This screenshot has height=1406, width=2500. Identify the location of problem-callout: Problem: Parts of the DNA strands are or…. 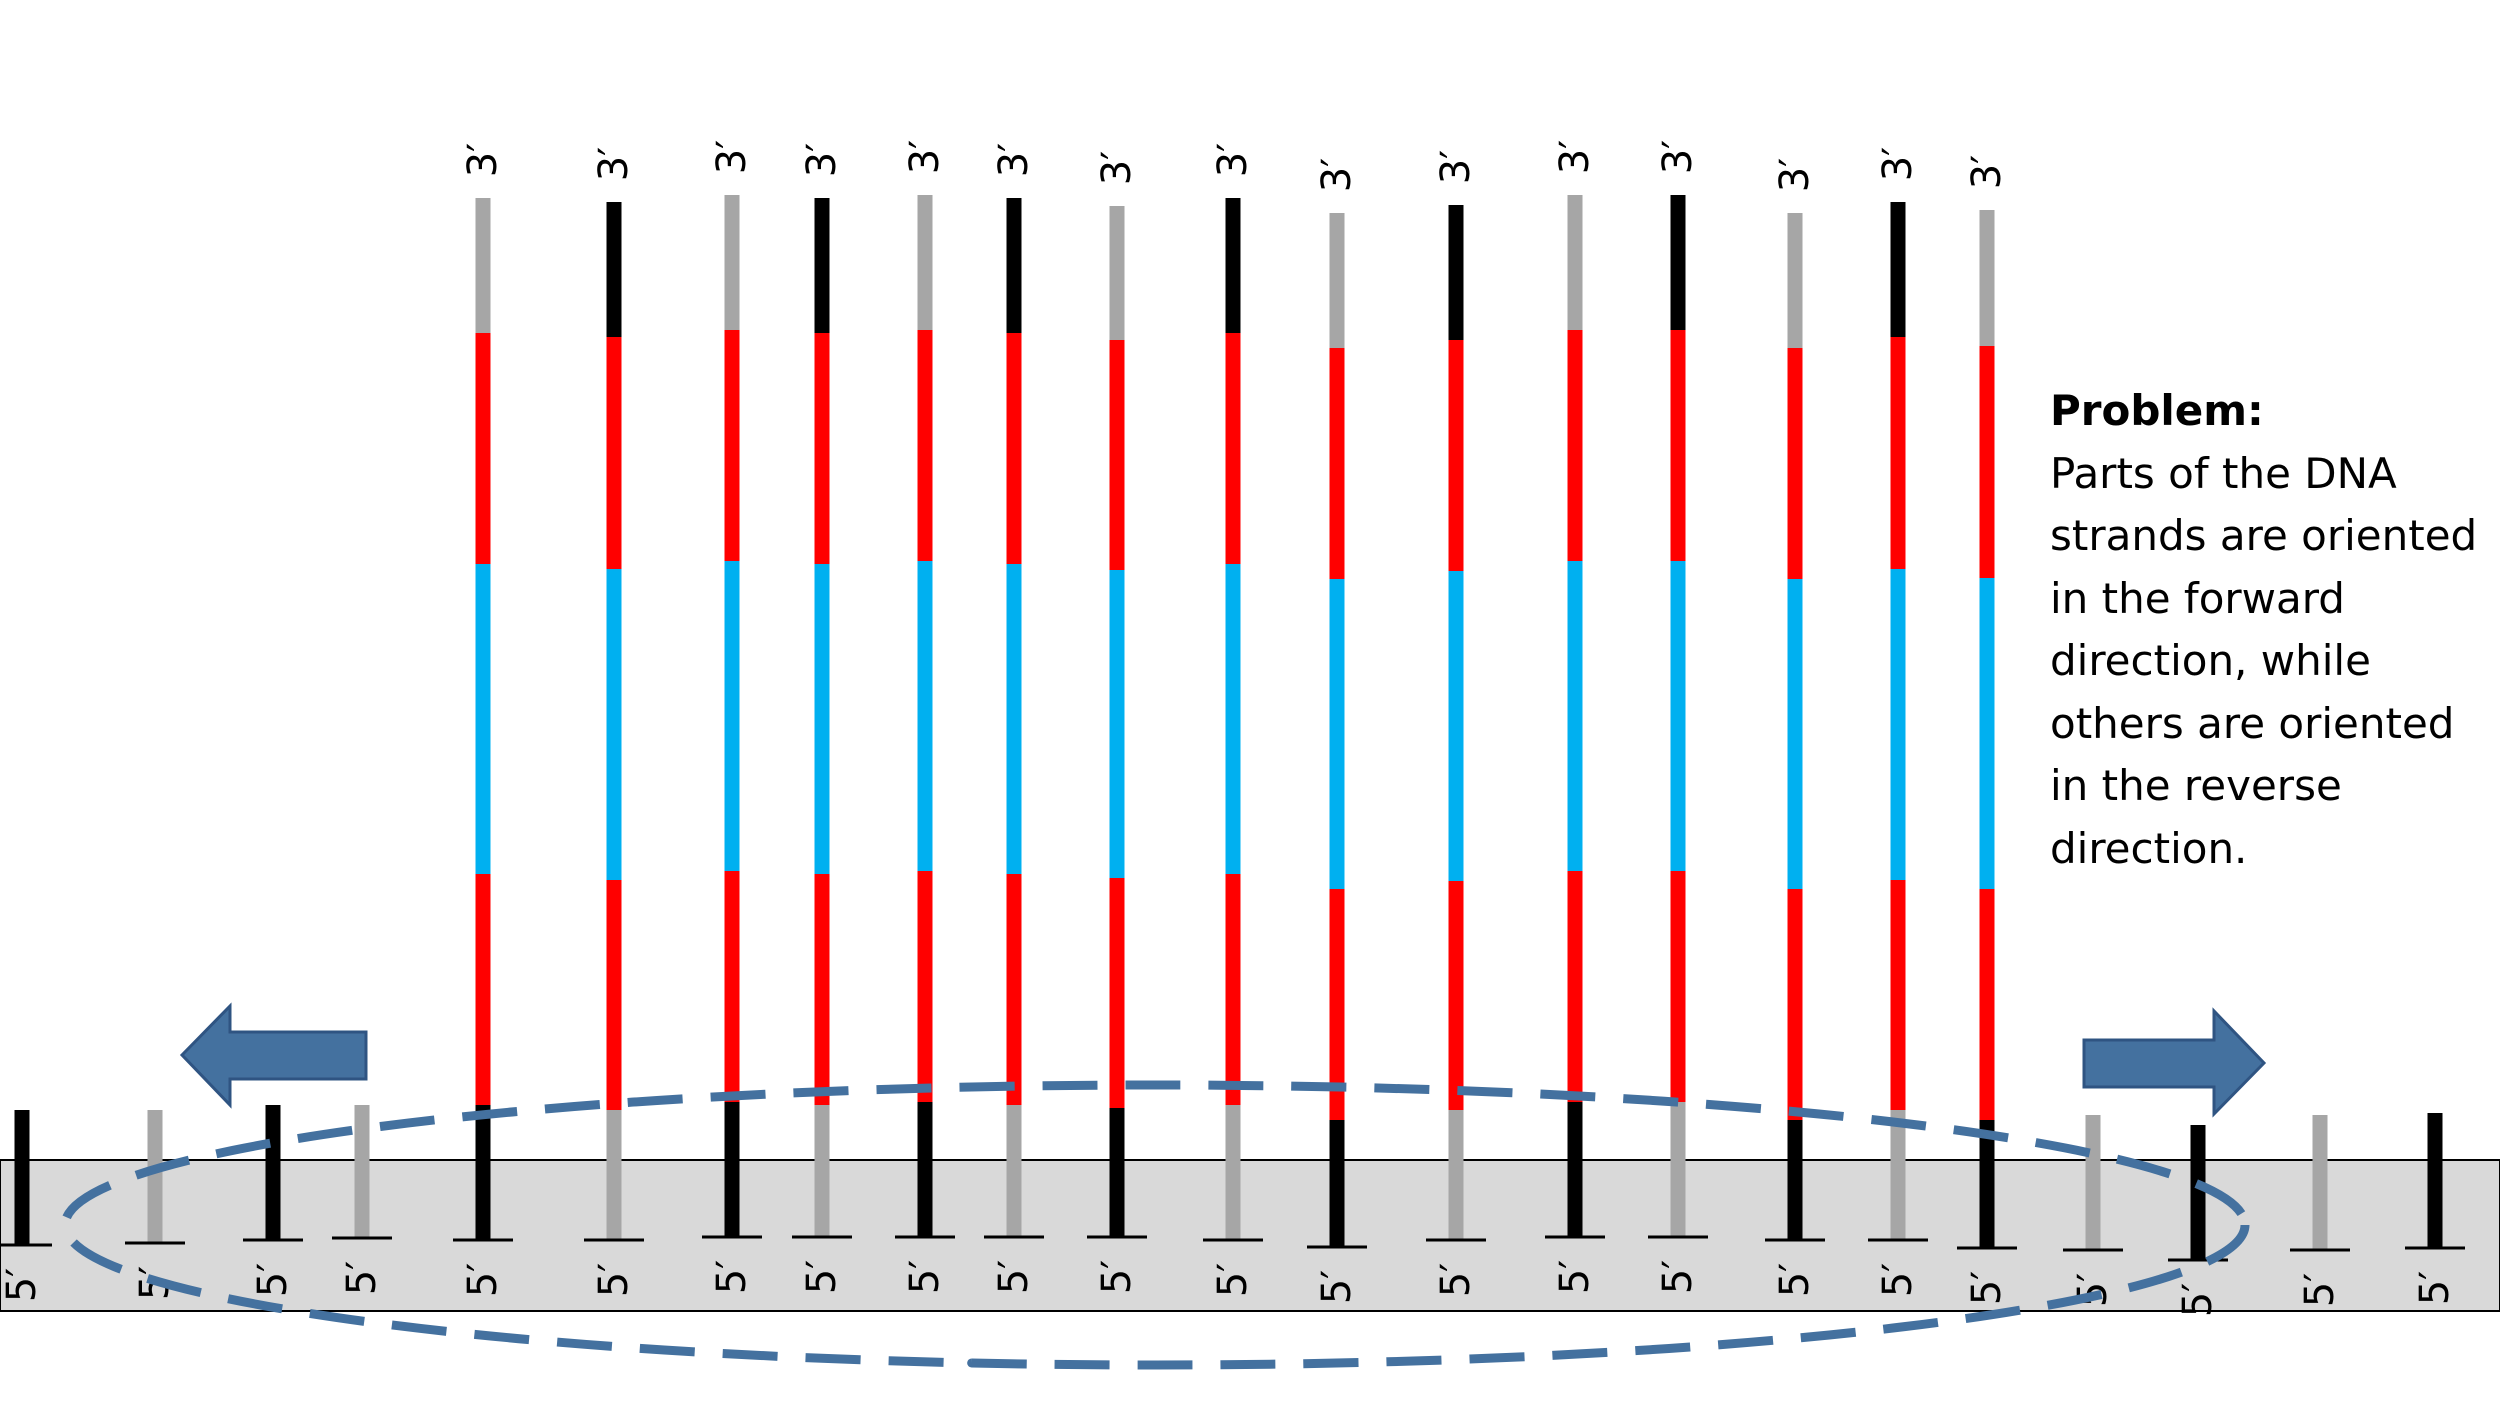
(2270, 630).